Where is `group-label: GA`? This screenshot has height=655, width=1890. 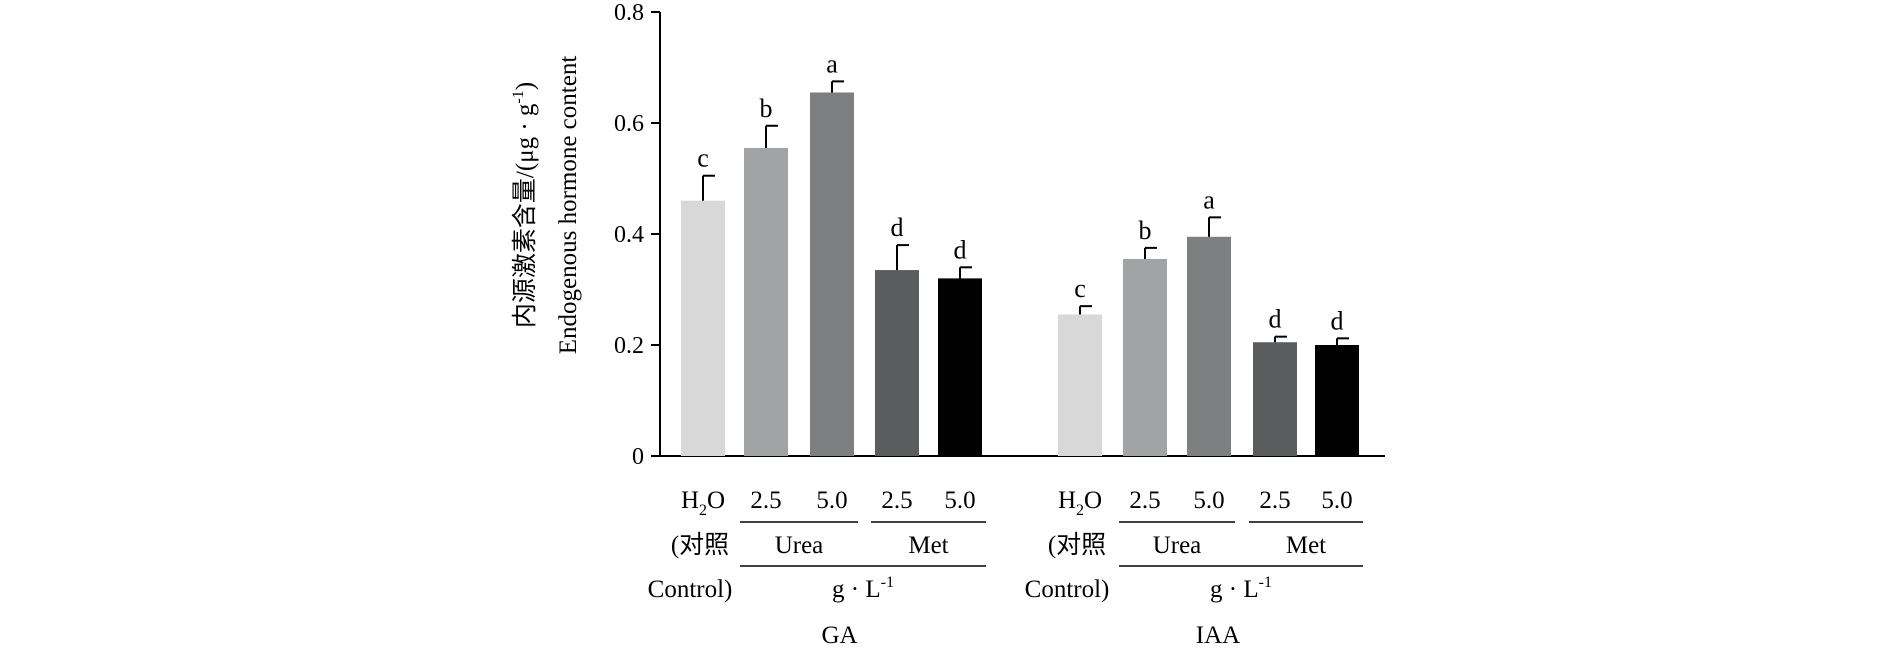 group-label: GA is located at coordinates (839, 635).